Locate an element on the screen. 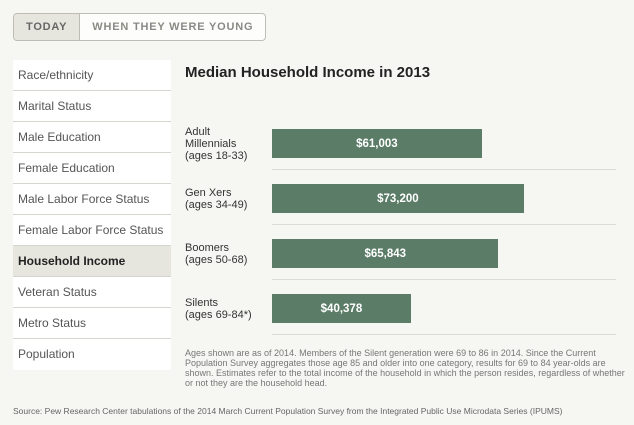 The width and height of the screenshot is (634, 425). view-tabs: TODAY WHEN THEY WERE YOUNG is located at coordinates (140, 27).